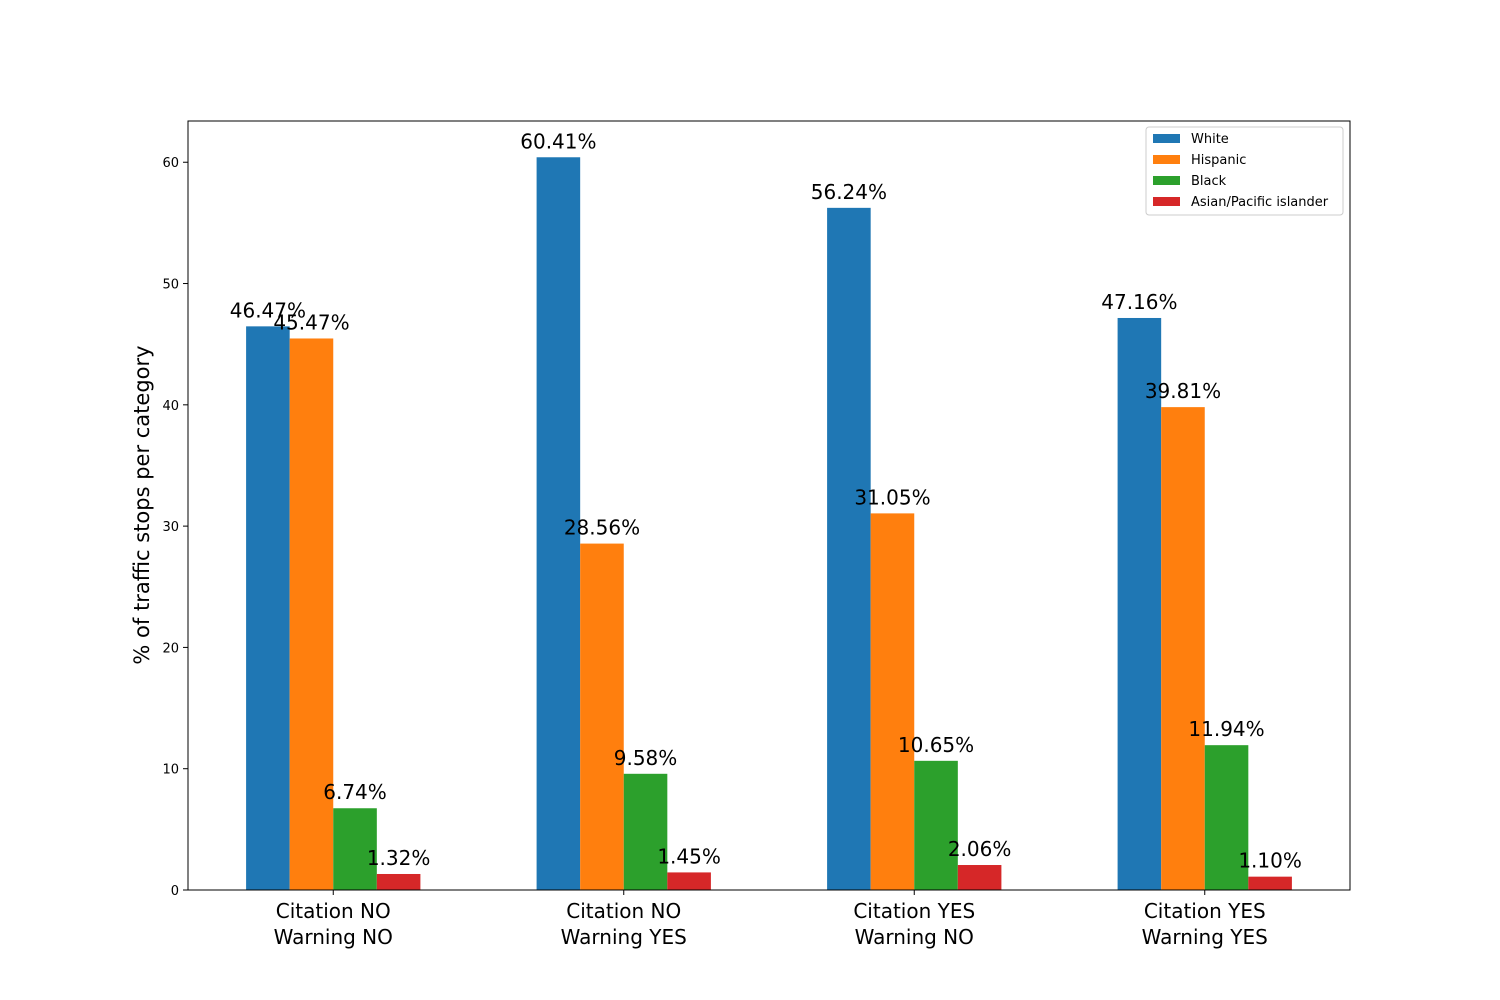  What do you see at coordinates (142, 504) in the screenshot?
I see `y-axis-title: % of traffic stops per category` at bounding box center [142, 504].